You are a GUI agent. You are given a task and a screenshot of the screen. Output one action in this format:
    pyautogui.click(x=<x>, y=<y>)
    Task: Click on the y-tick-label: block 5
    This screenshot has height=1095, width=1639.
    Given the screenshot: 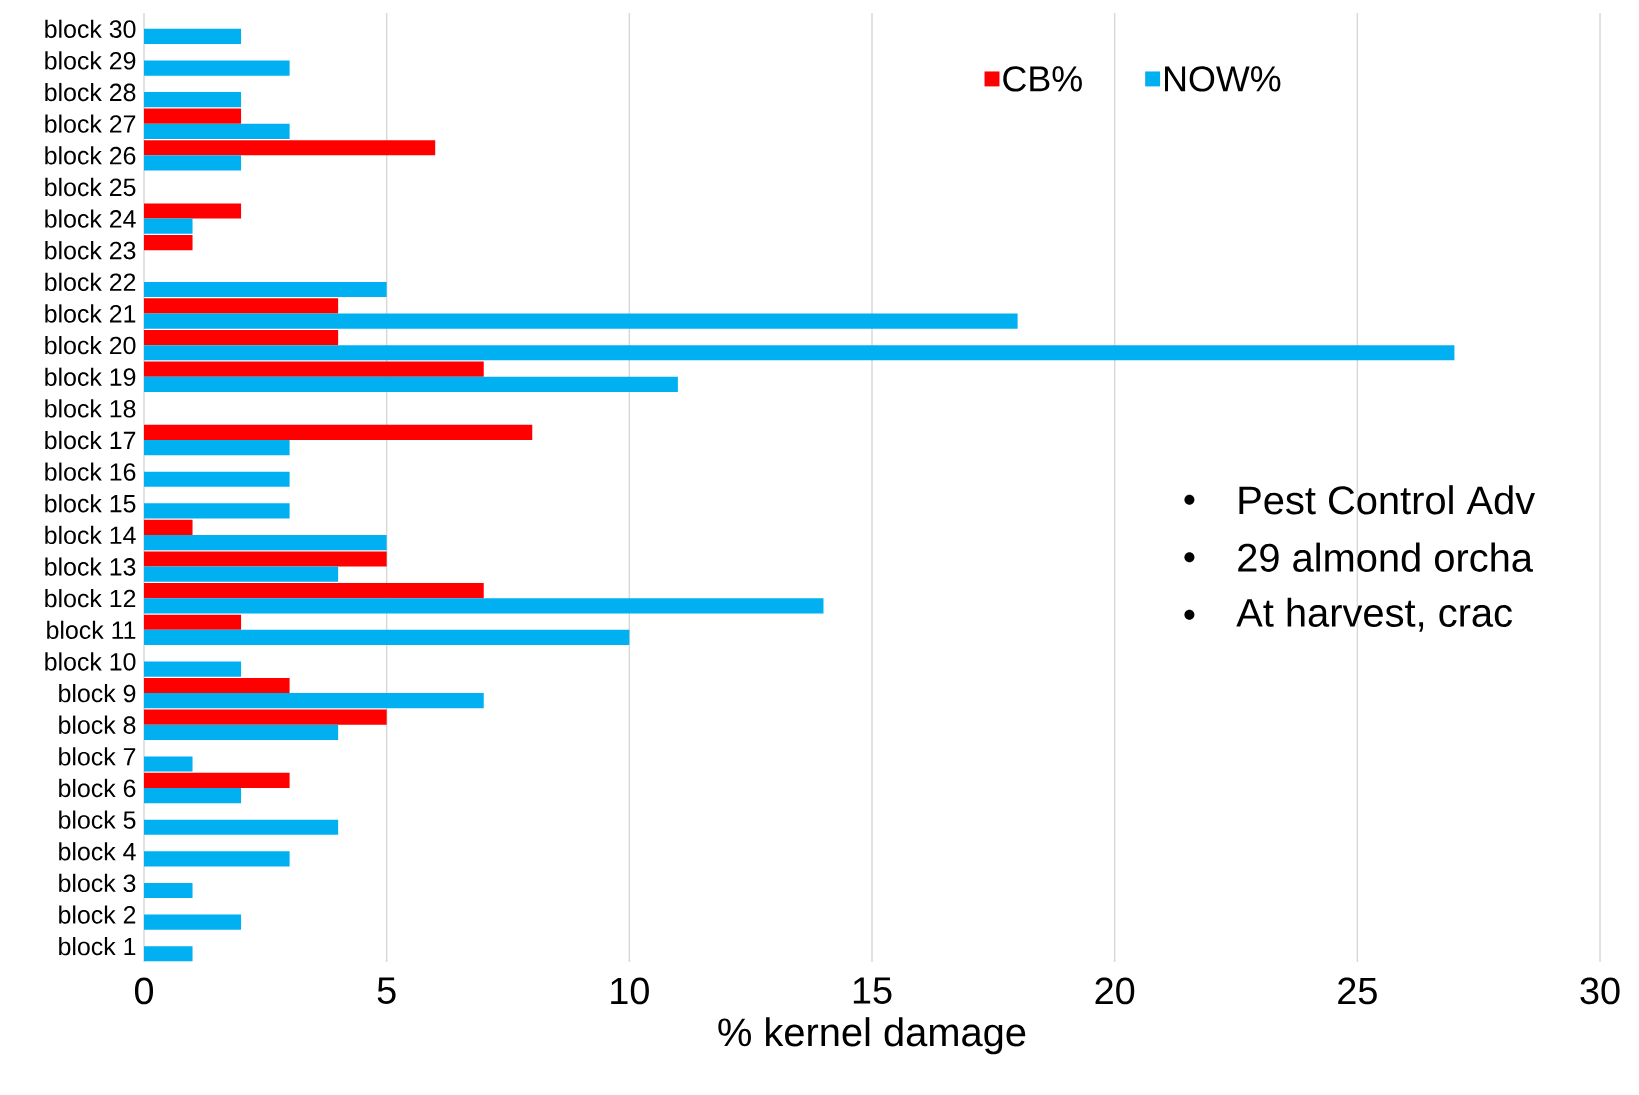 What is the action you would take?
    pyautogui.click(x=97, y=819)
    